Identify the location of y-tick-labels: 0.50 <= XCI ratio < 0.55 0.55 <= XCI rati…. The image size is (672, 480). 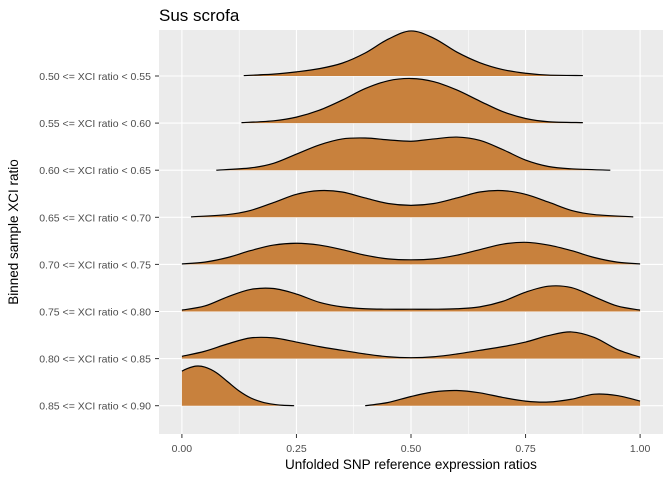
(99, 242).